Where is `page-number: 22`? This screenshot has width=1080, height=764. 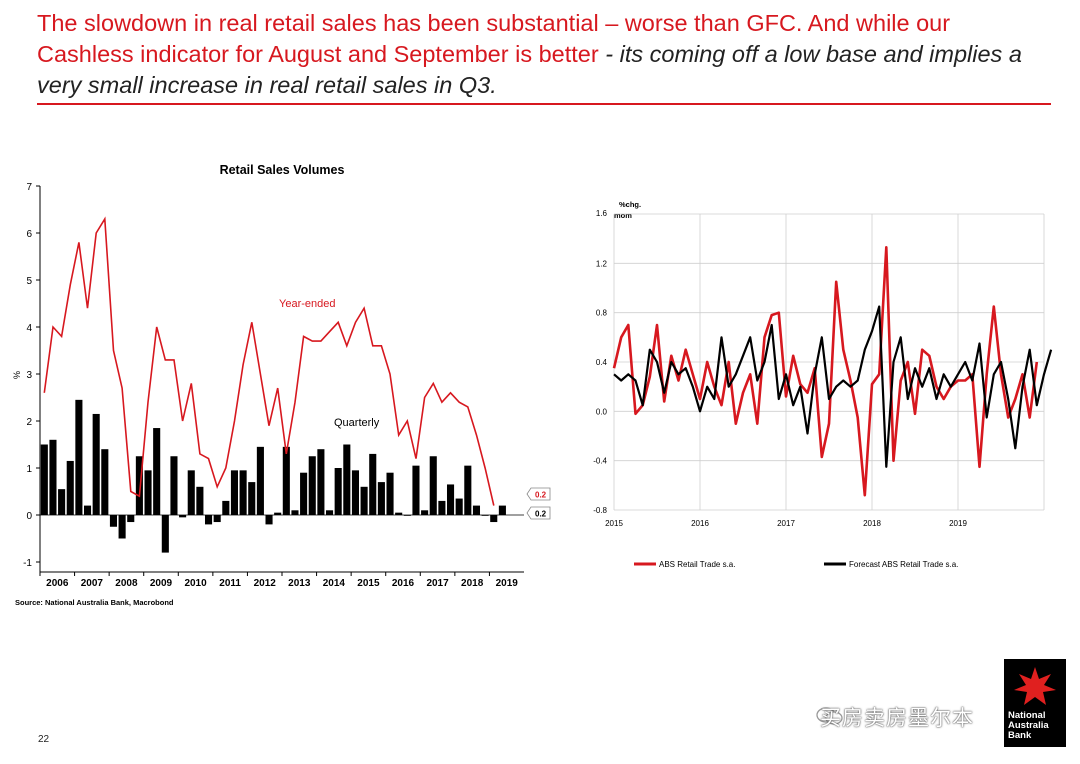
page-number: 22 is located at coordinates (44, 739).